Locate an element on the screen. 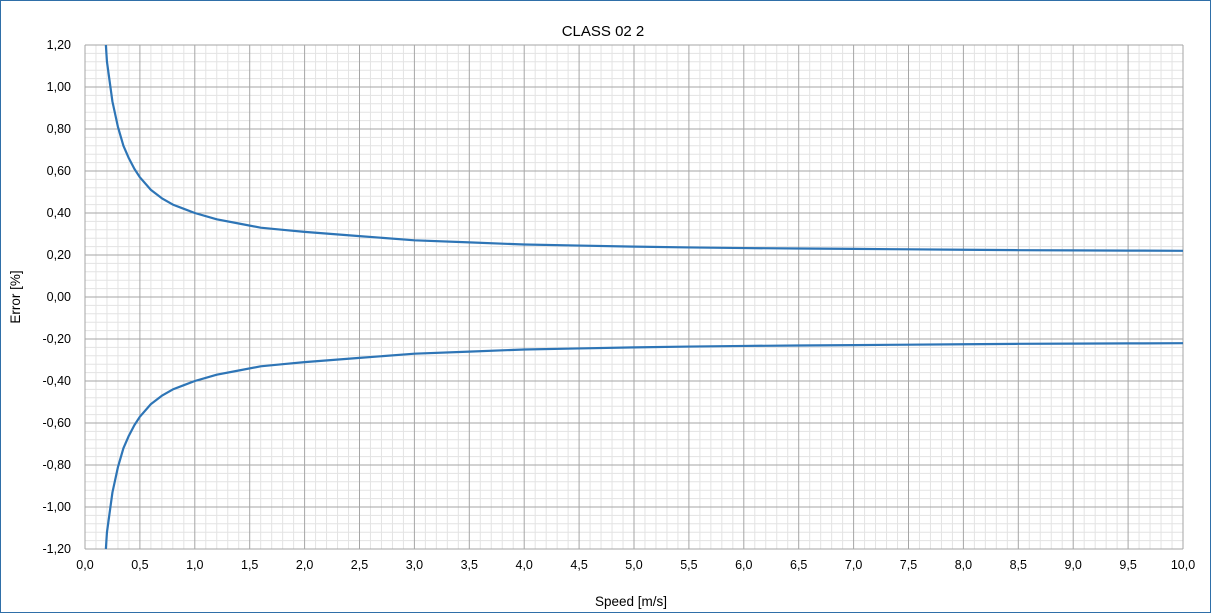  x-tick-label: 10,0 is located at coordinates (1183, 565).